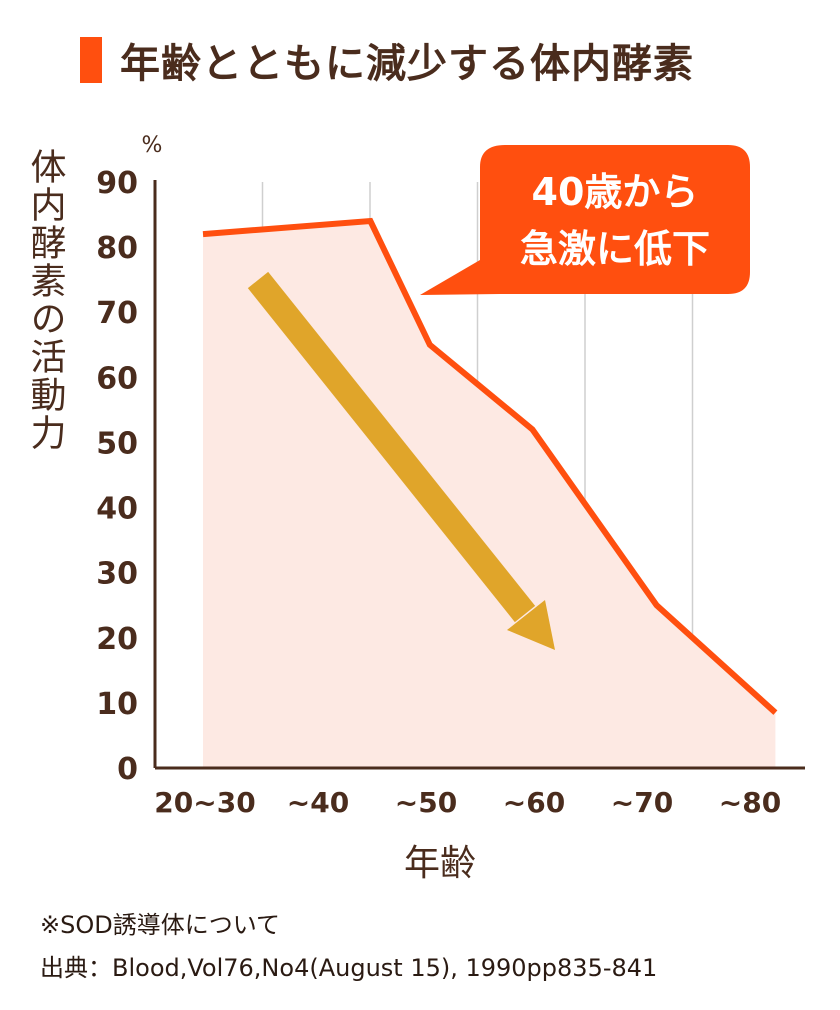  Describe the element at coordinates (204, 802) in the screenshot. I see `x-tick-label: 20~30` at that location.